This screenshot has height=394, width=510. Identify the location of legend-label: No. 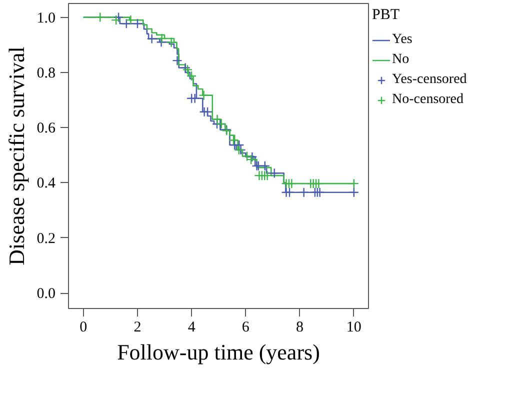
(401, 60).